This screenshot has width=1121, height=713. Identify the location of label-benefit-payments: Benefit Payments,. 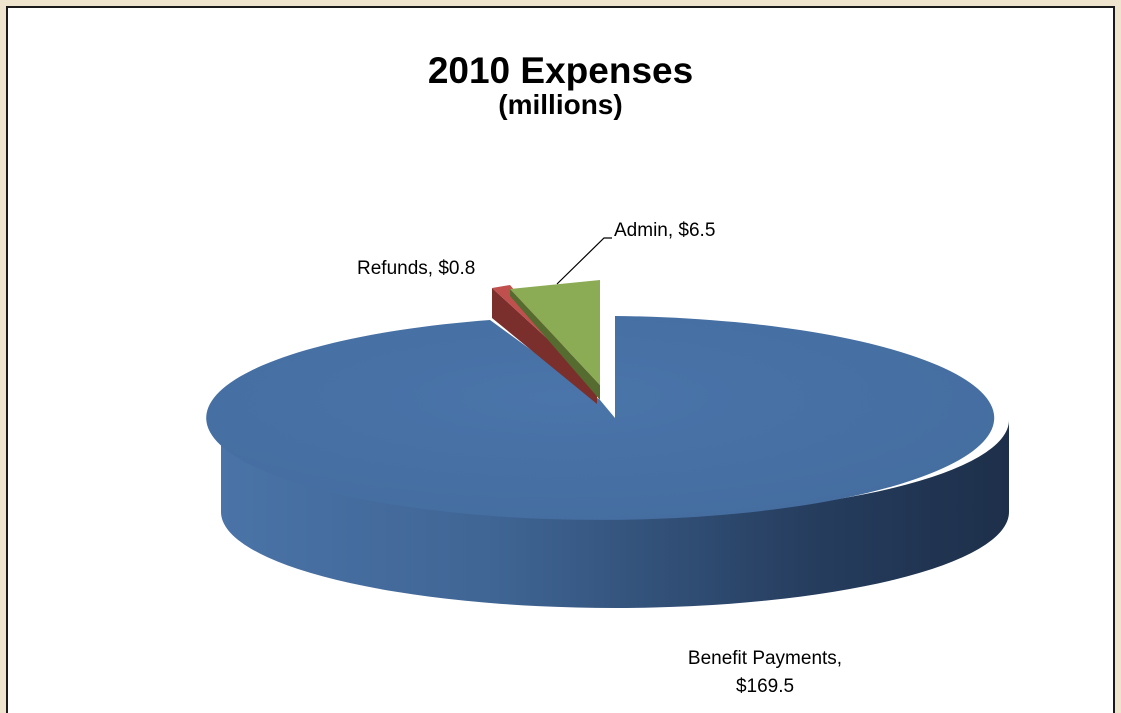
(765, 658).